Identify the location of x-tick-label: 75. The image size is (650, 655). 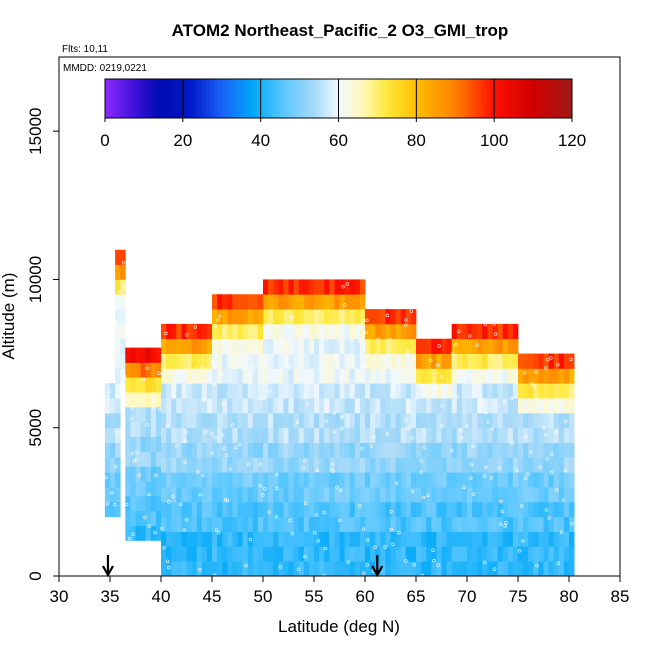
(518, 596).